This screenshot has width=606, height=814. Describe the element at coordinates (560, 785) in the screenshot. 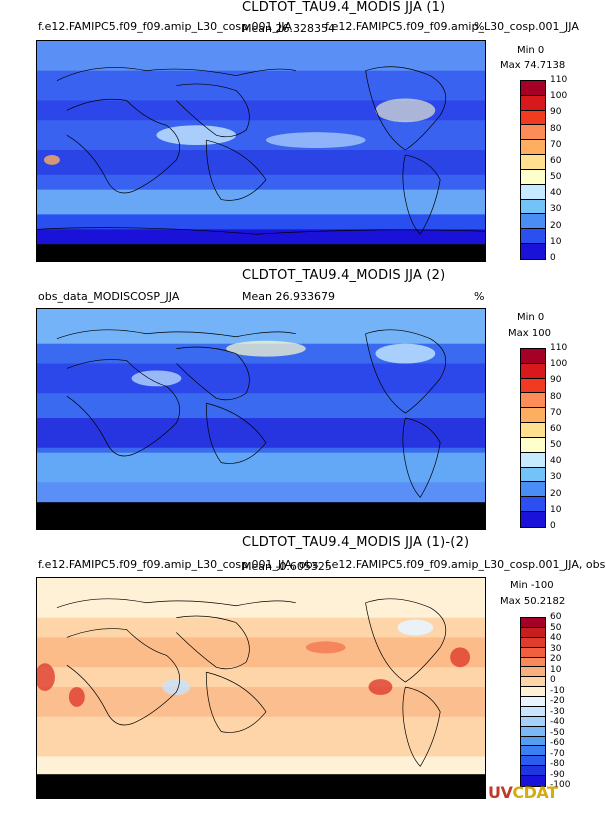

I see `colorbar-label: -100` at that location.